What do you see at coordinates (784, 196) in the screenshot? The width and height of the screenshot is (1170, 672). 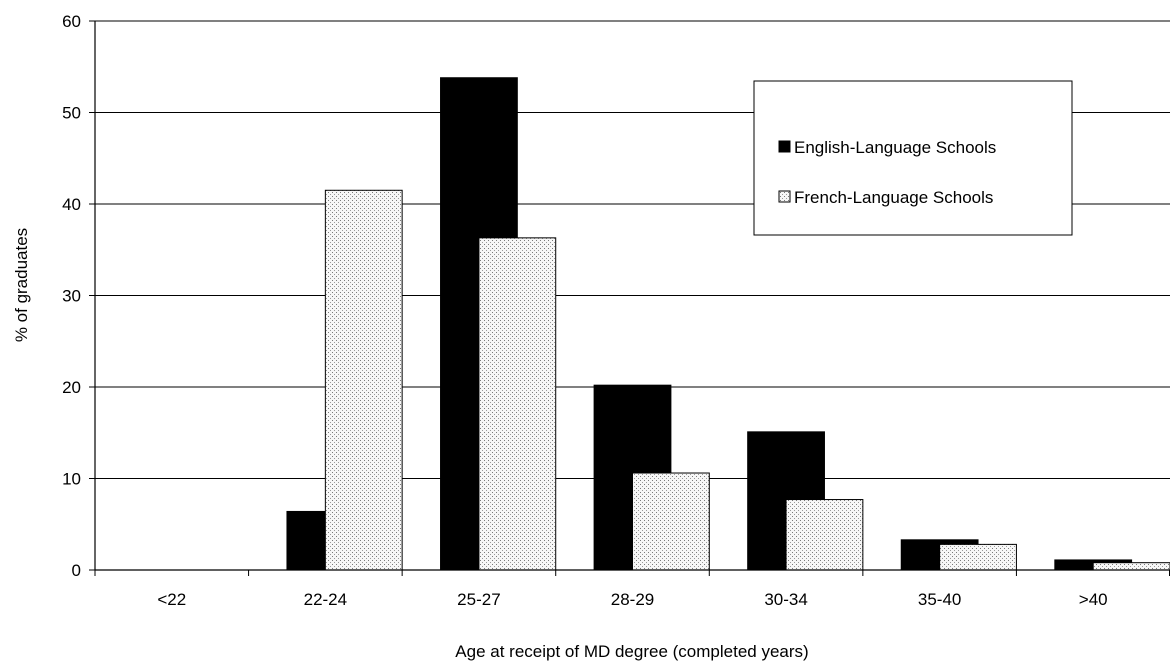 I see `legend-swatch-french` at bounding box center [784, 196].